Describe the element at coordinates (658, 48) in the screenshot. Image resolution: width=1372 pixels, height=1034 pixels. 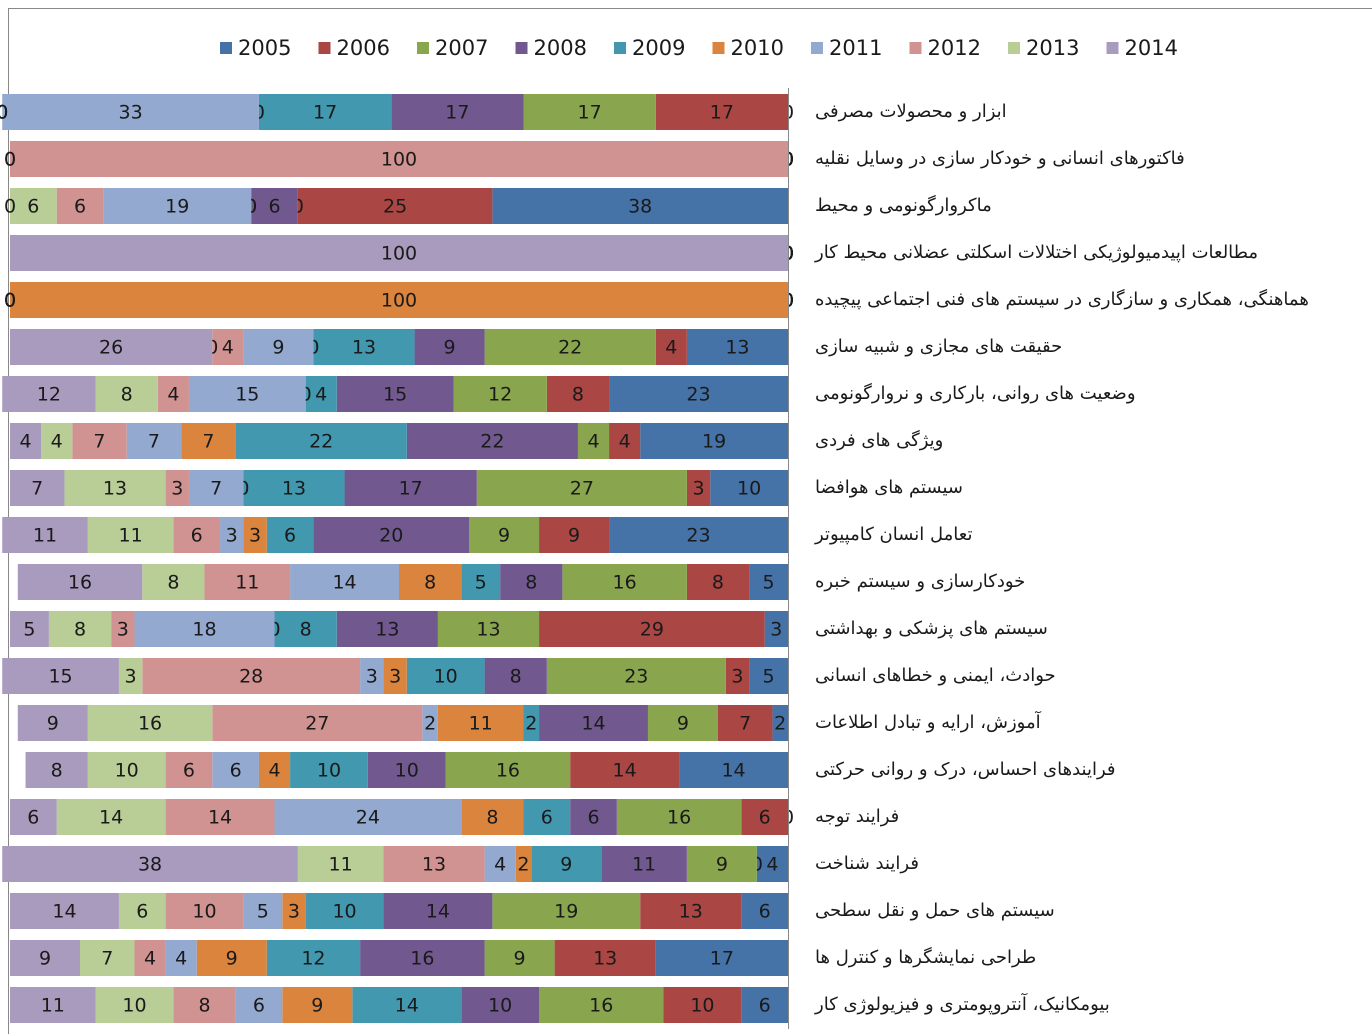
I see `legend-label: 2009` at that location.